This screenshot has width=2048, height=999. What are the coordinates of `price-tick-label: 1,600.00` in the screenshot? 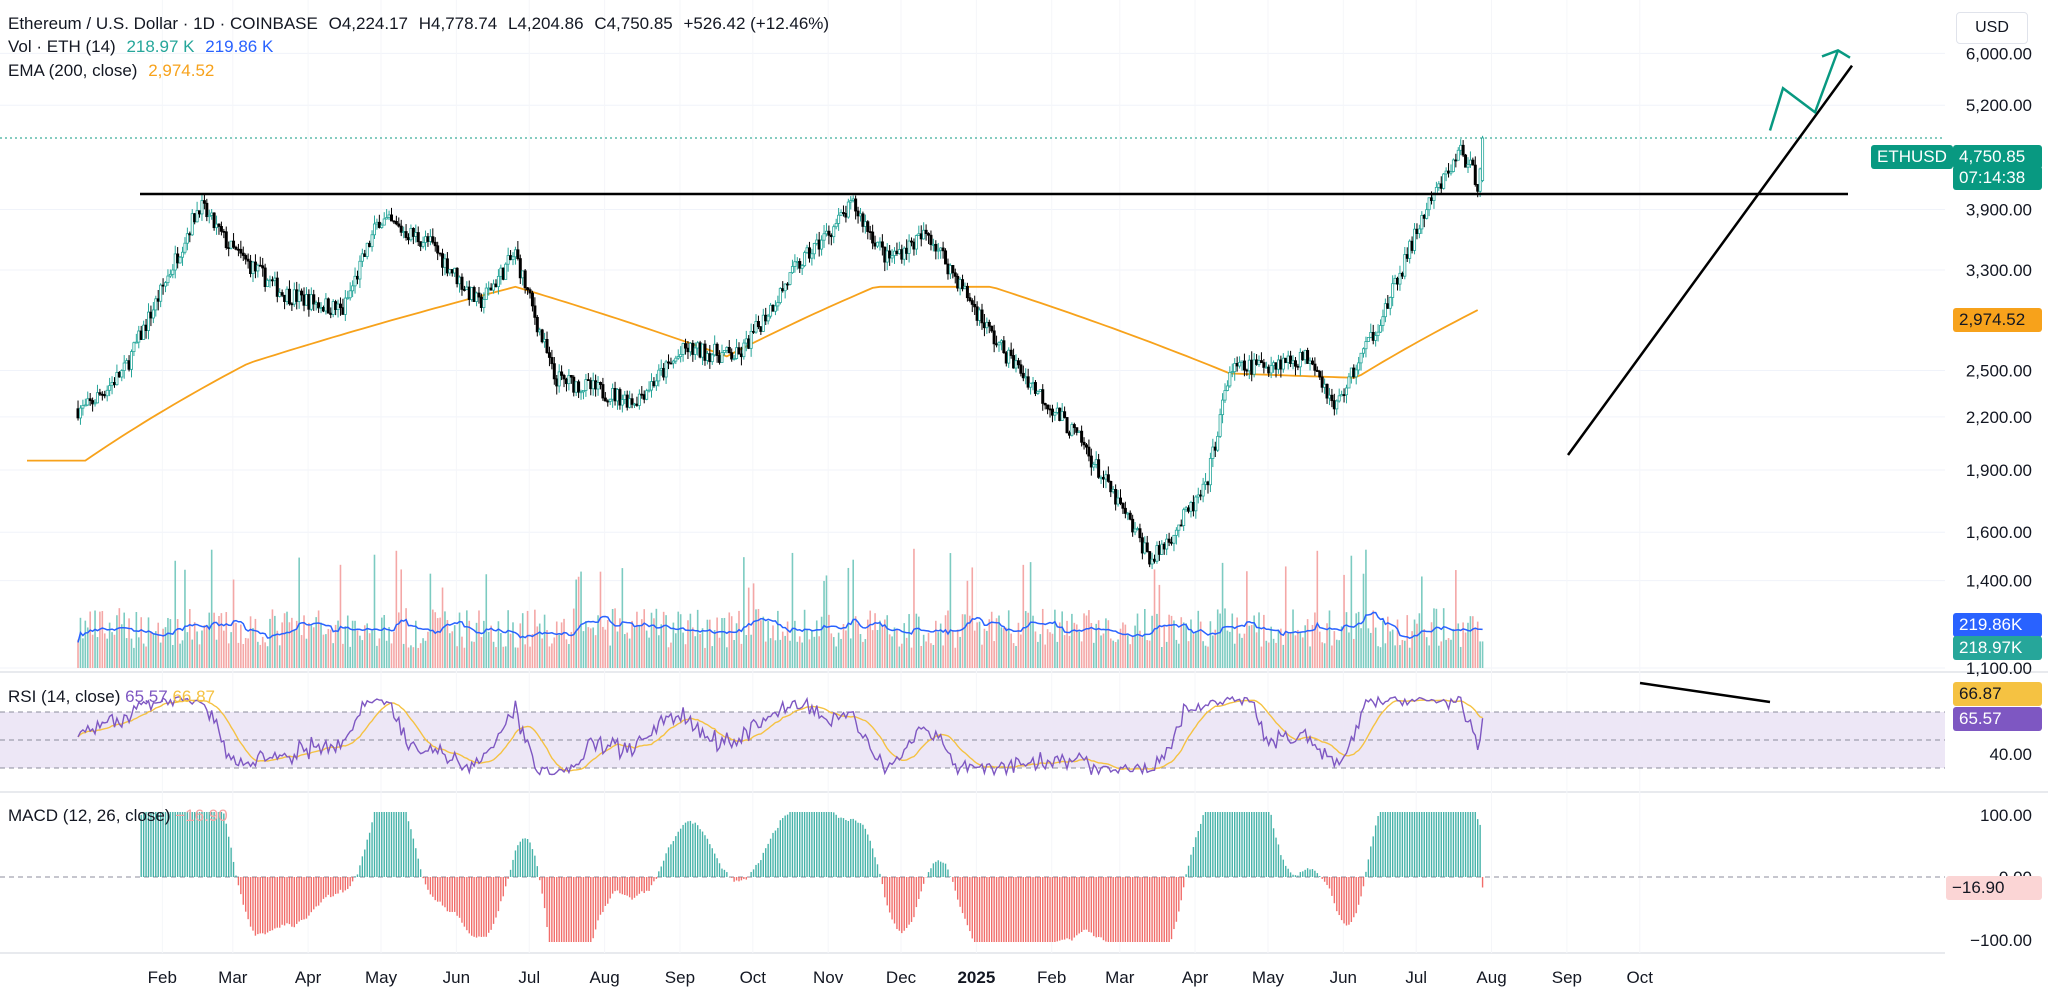 It's located at (1999, 532).